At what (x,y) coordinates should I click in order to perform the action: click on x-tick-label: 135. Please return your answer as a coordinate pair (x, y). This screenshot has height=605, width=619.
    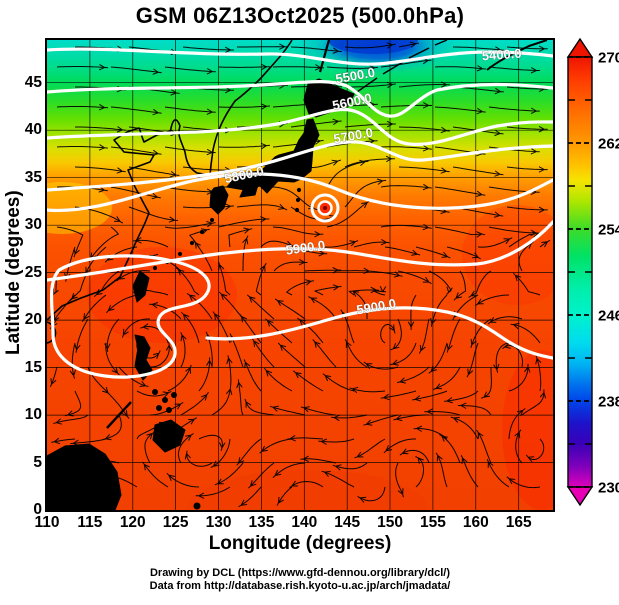
    Looking at the image, I should click on (261, 522).